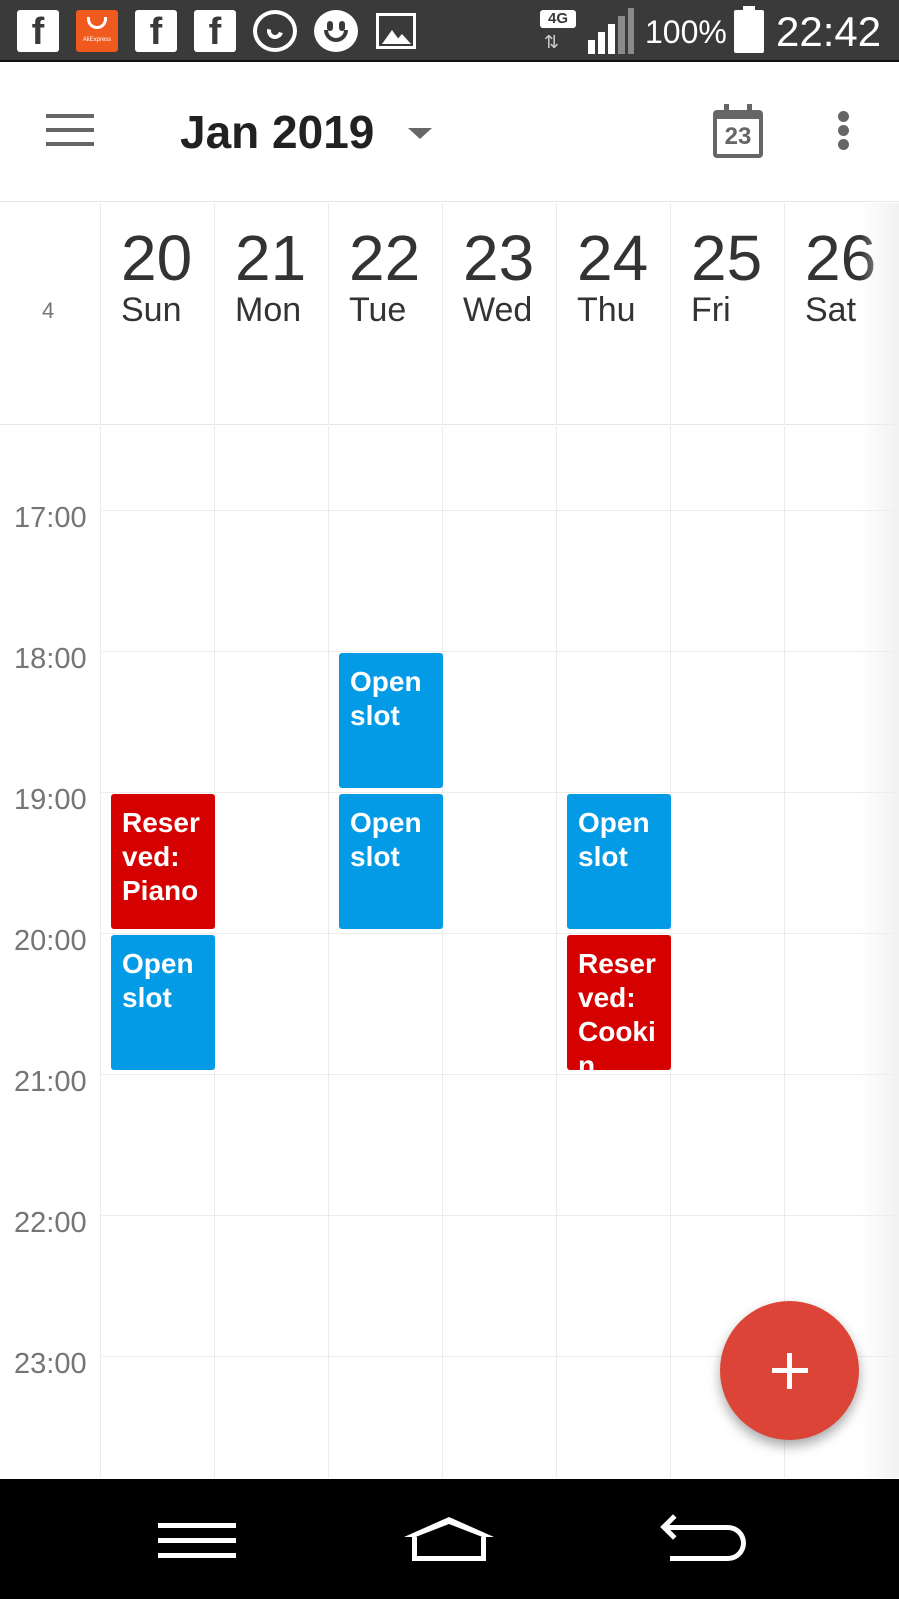  Describe the element at coordinates (738, 136) in the screenshot. I see `today-day-number: 23` at that location.